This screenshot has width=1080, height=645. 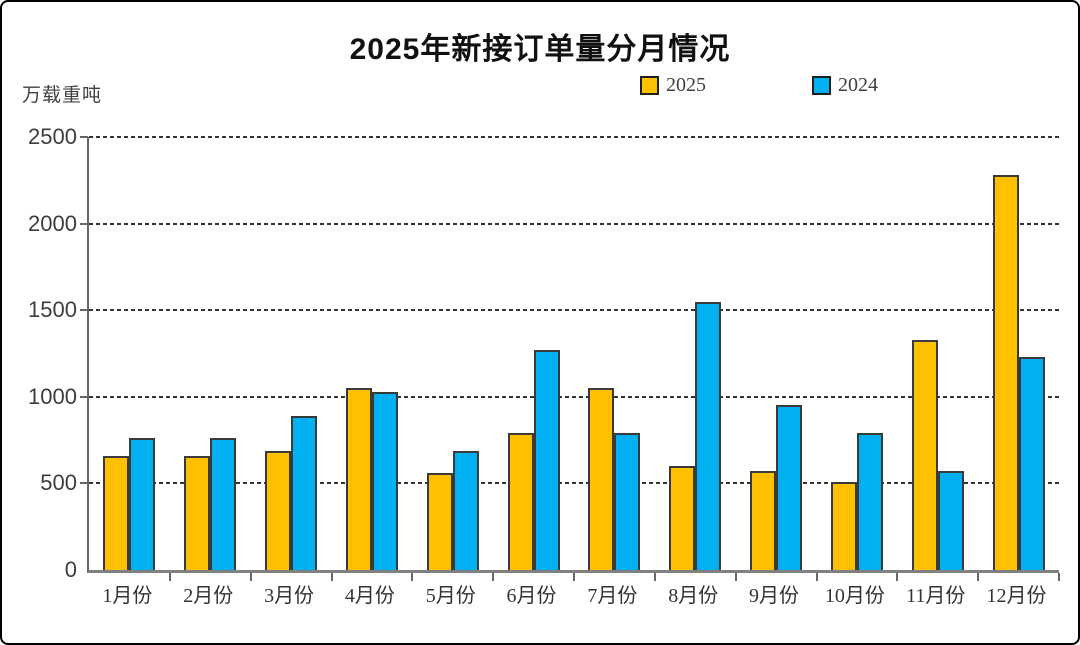 I want to click on y-tick-2000, so click(x=84, y=223).